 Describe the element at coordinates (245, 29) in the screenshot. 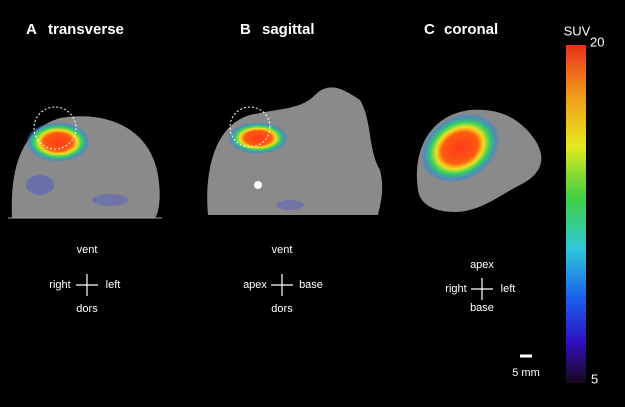

I see `panel-letter: B` at that location.